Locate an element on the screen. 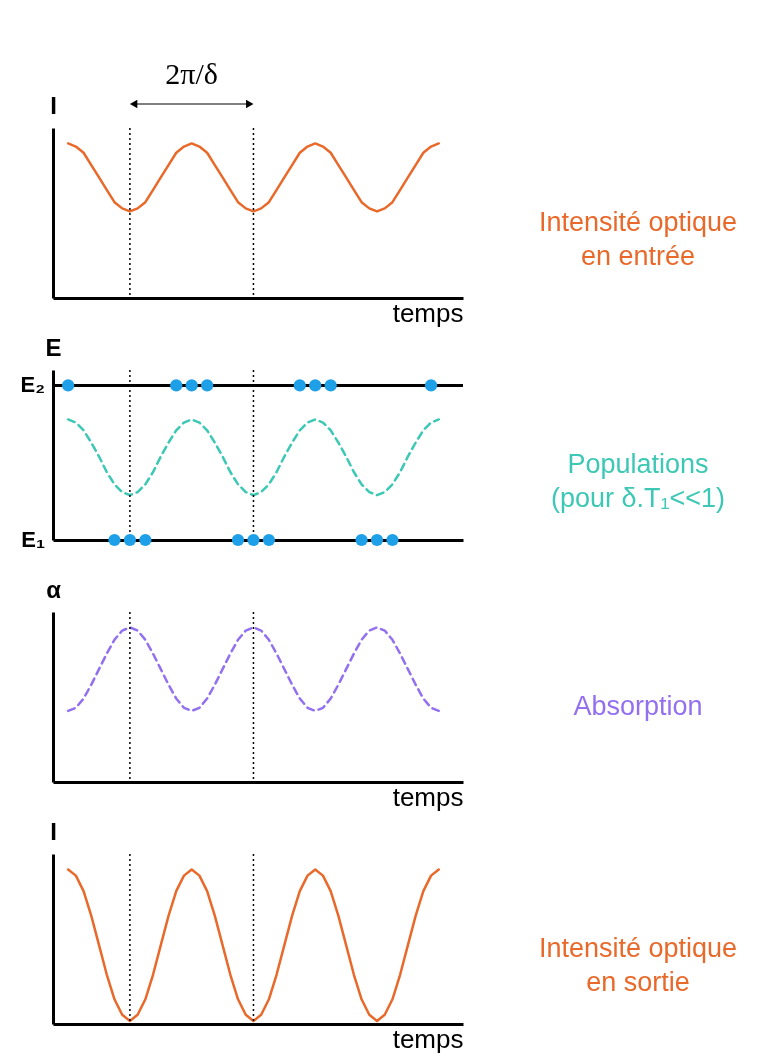 The width and height of the screenshot is (776, 1061). ref-line-label: E₂ is located at coordinates (32, 385).